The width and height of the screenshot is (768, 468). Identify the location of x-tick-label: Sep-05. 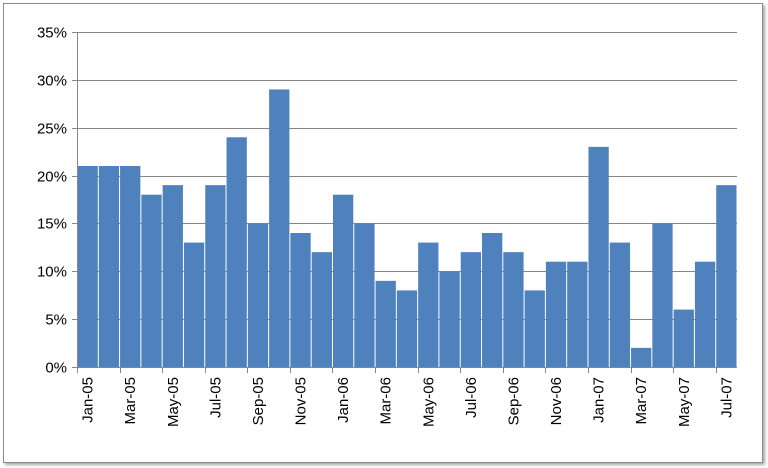
(258, 401).